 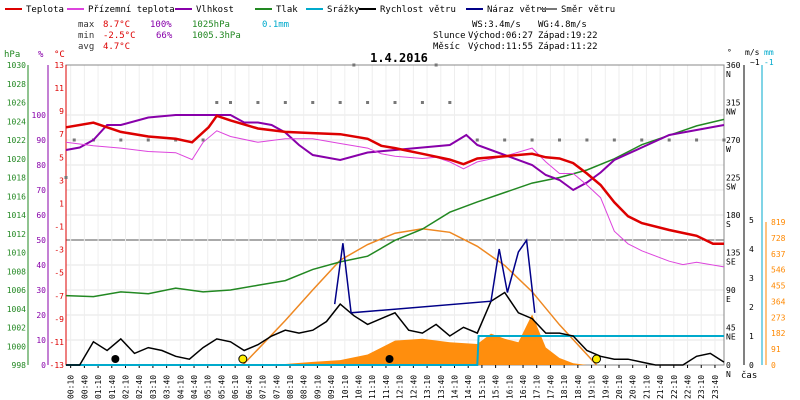 What do you see at coordinates (16, 121) in the screenshot?
I see `pressure-tick-label: 1024` at bounding box center [16, 121].